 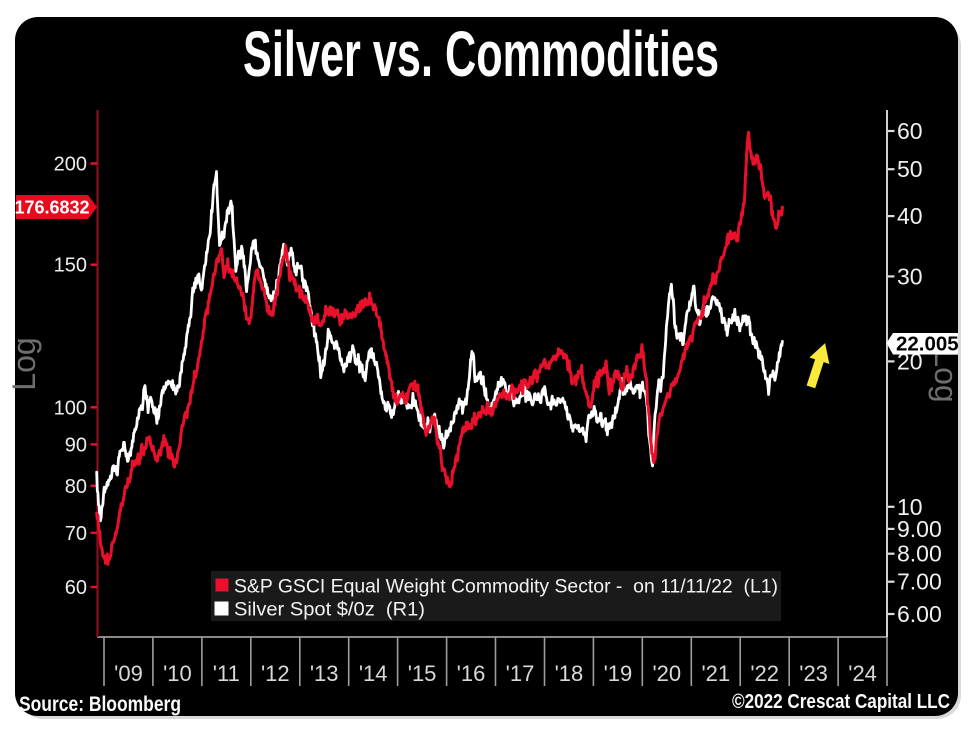 What do you see at coordinates (76, 534) in the screenshot?
I see `svg-text: 70` at bounding box center [76, 534].